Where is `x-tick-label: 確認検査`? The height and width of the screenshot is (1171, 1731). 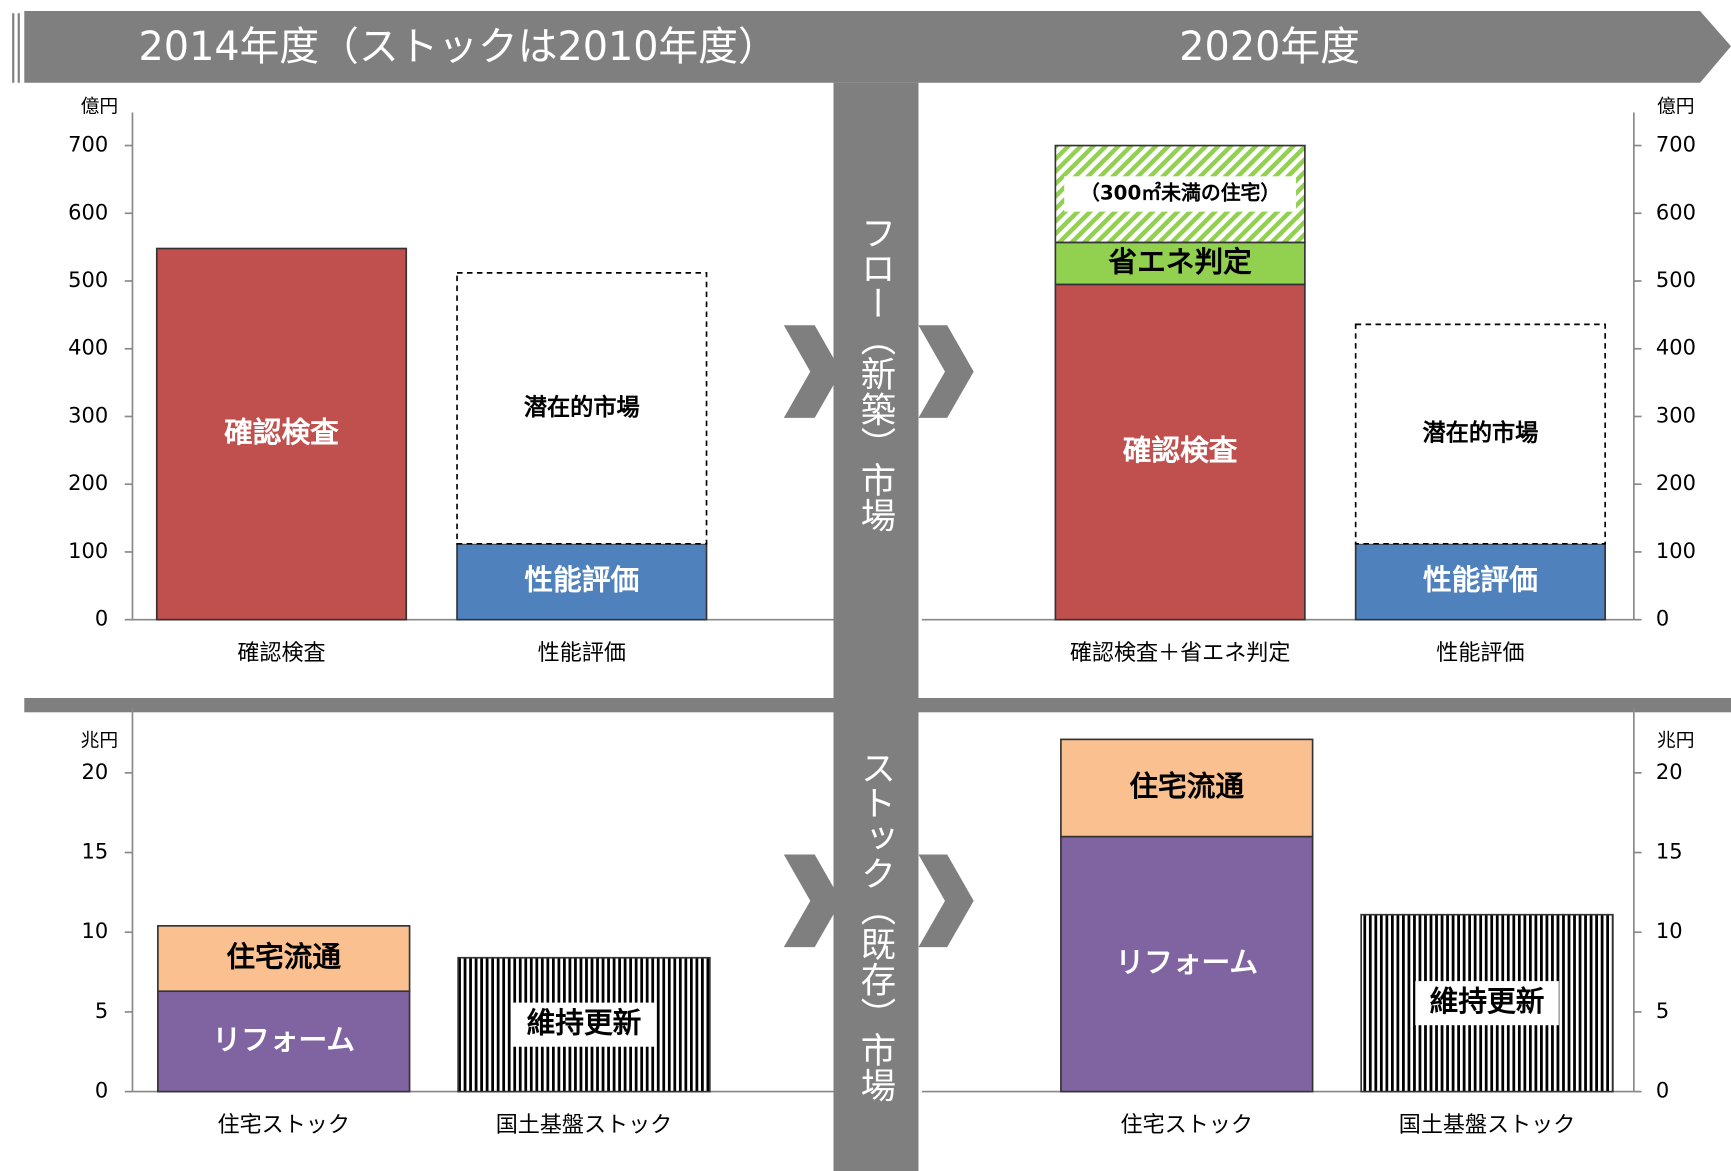 x-tick-label: 確認検査 is located at coordinates (281, 653).